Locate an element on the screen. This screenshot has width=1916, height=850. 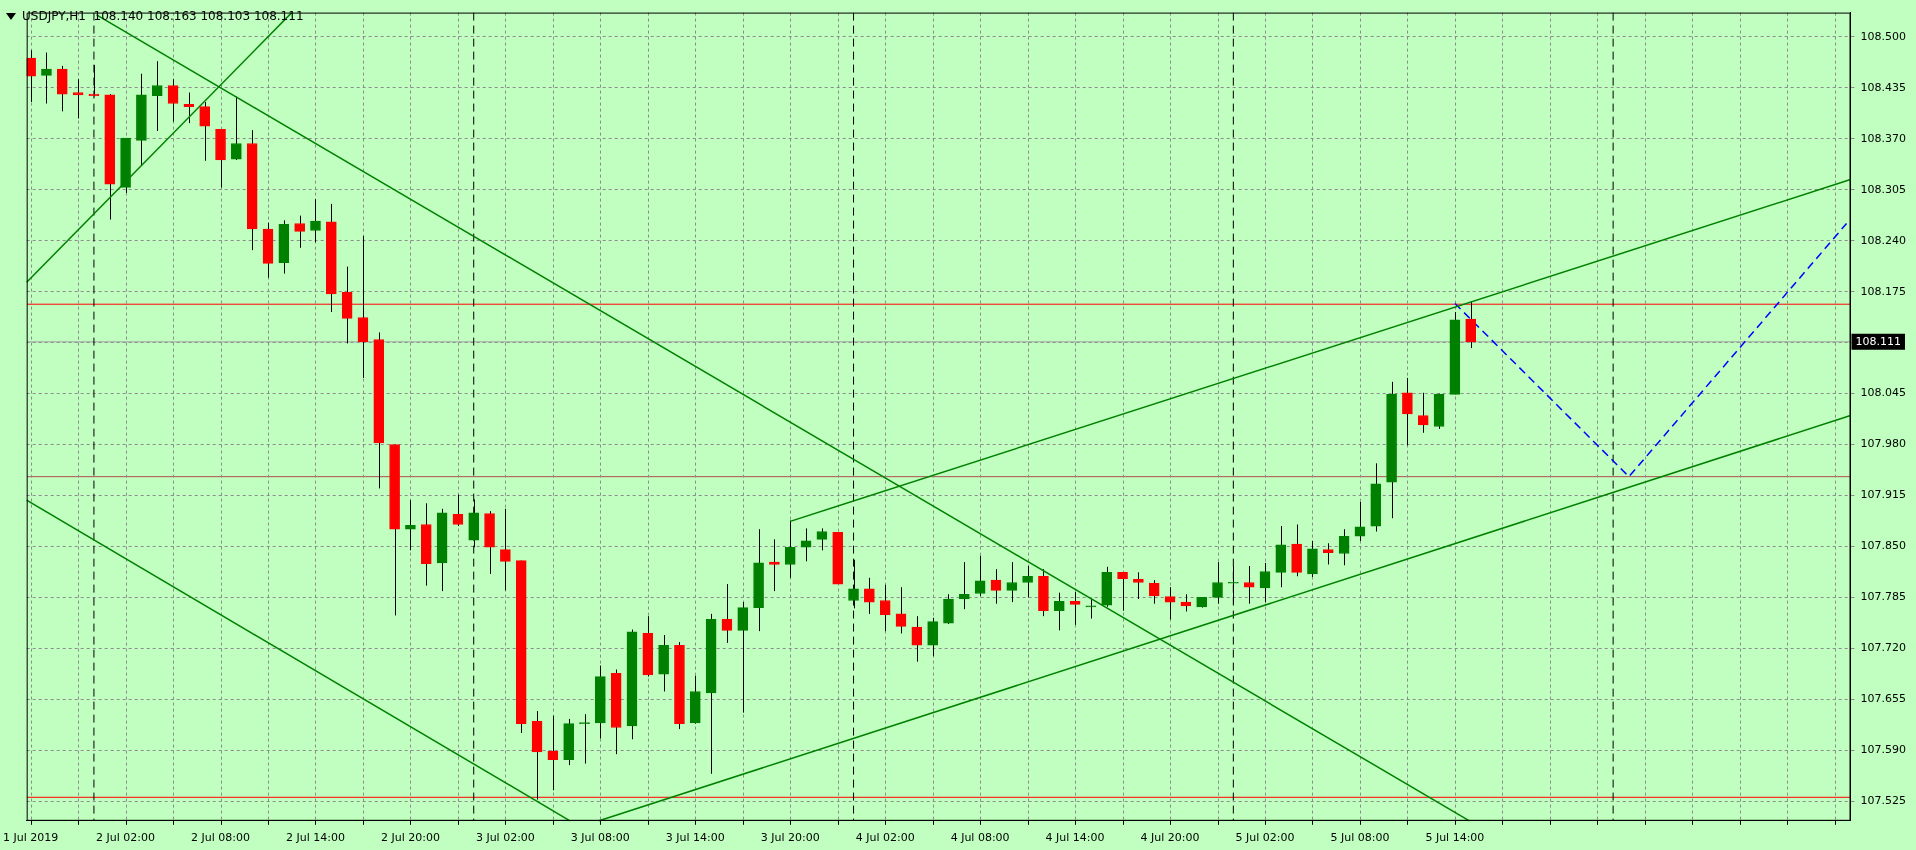
x-tick-label: 2 Jul 02:00 is located at coordinates (126, 838).